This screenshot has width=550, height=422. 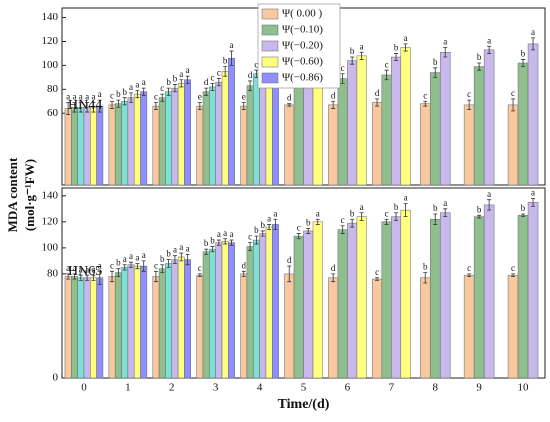 What do you see at coordinates (333, 268) in the screenshot?
I see `significance-letter: d` at bounding box center [333, 268].